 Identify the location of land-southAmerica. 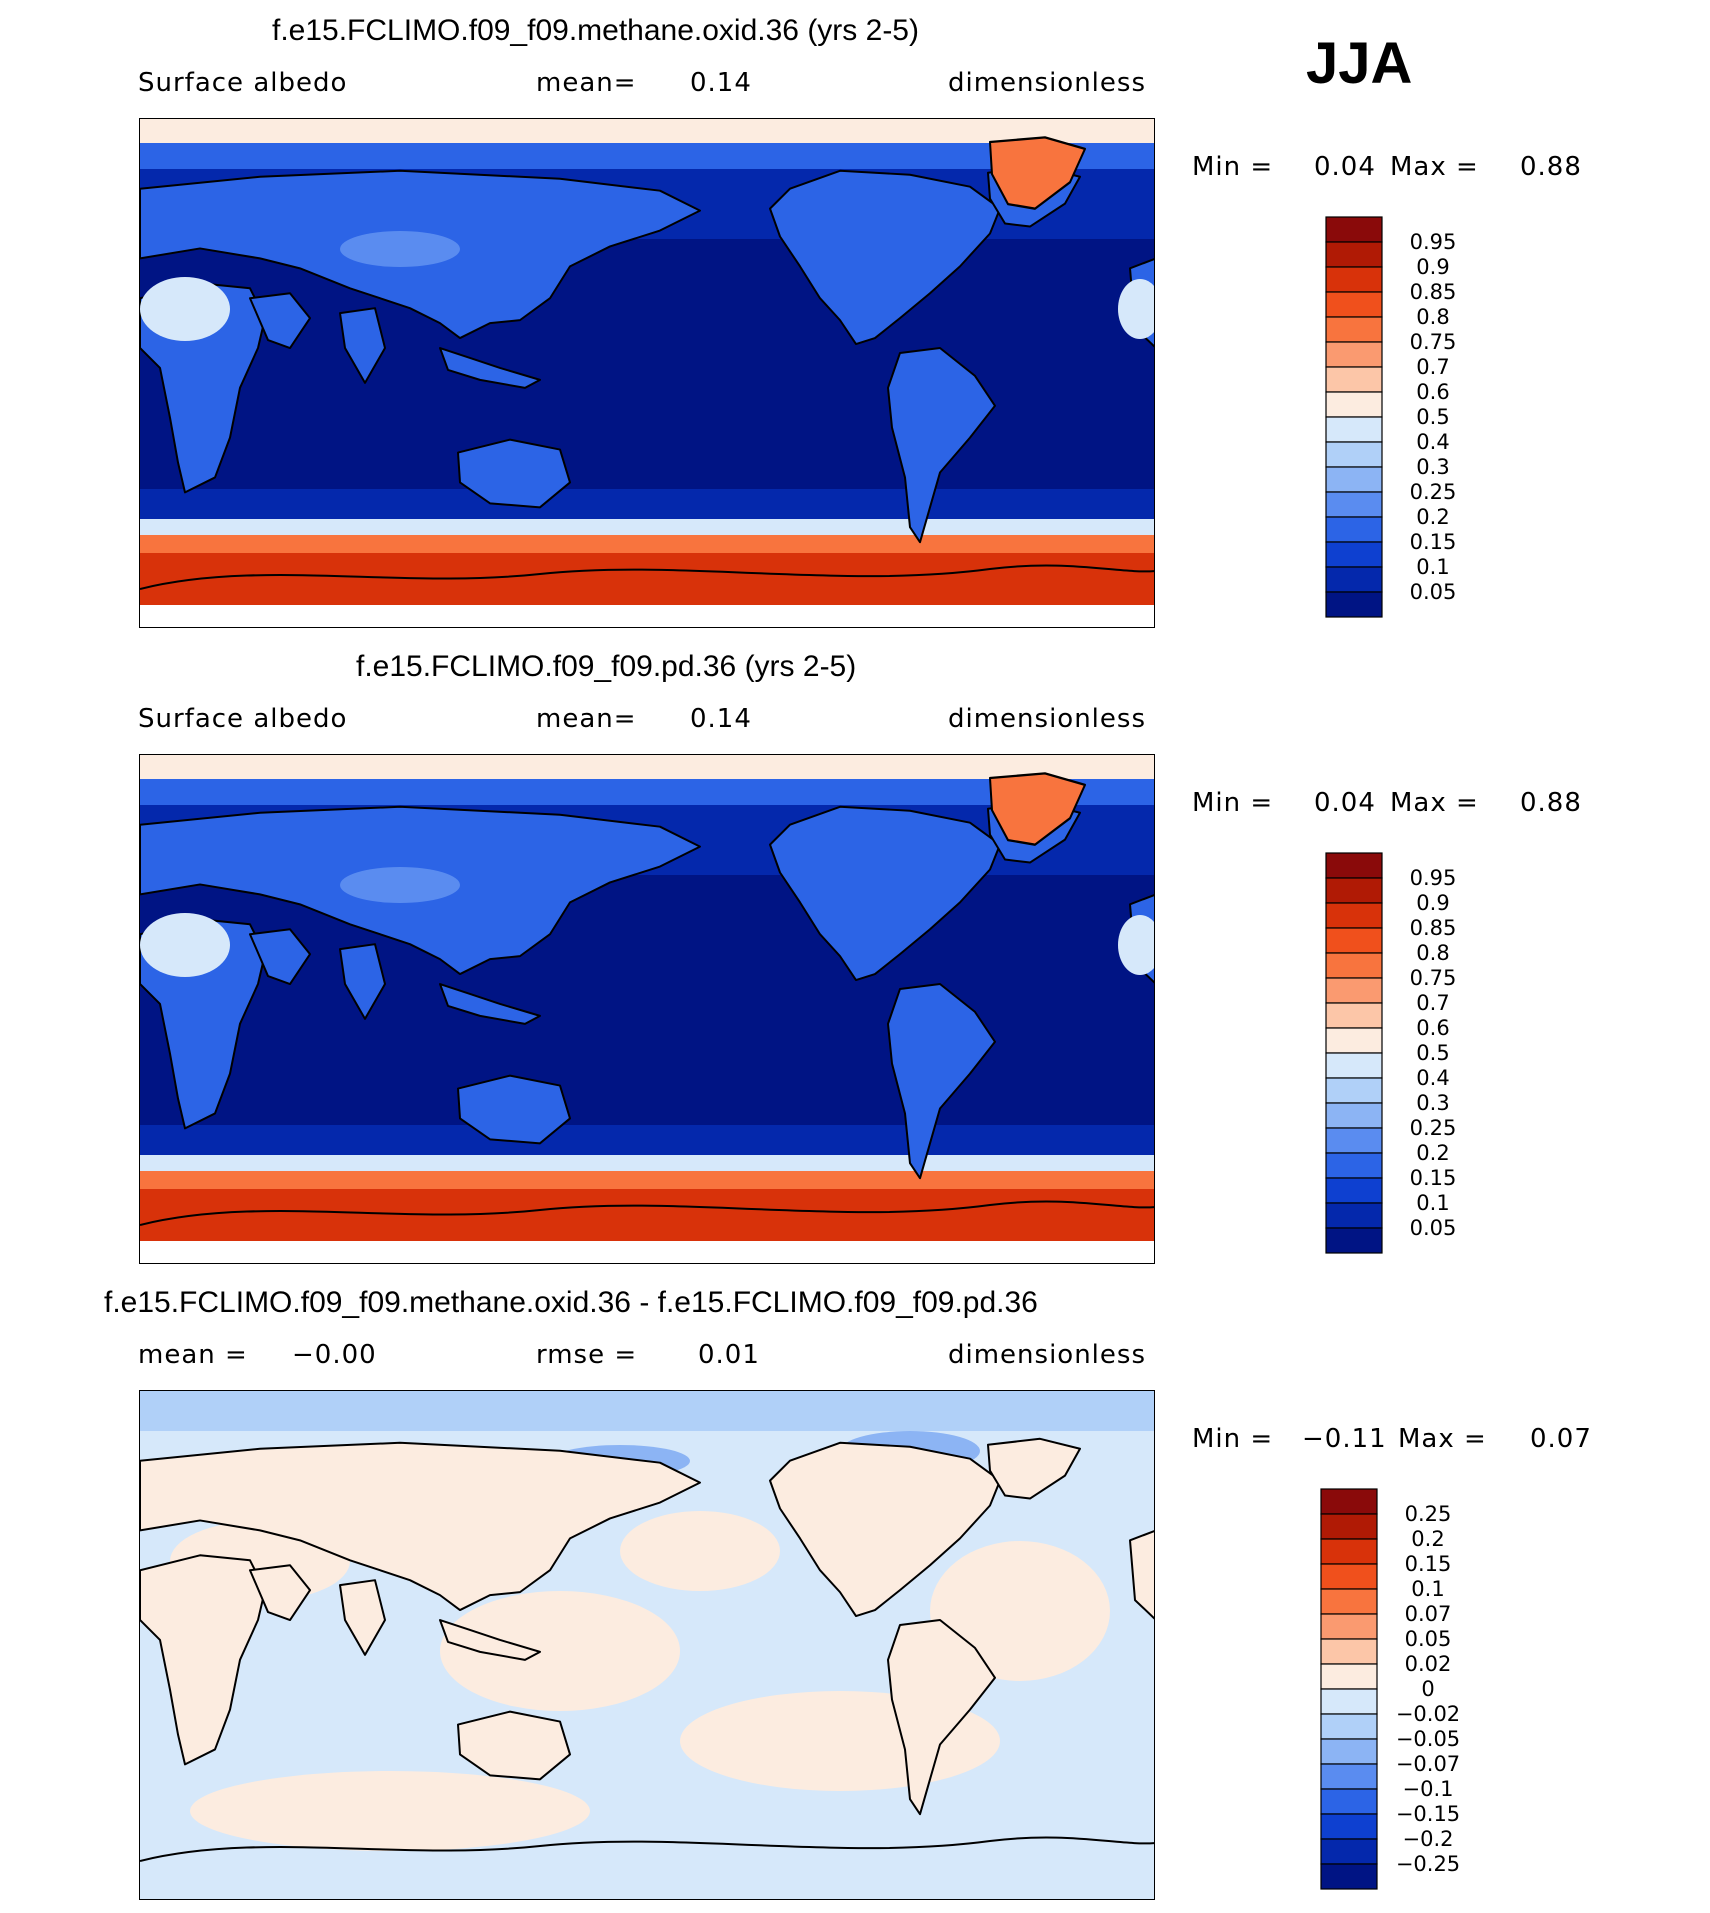
(941, 1717).